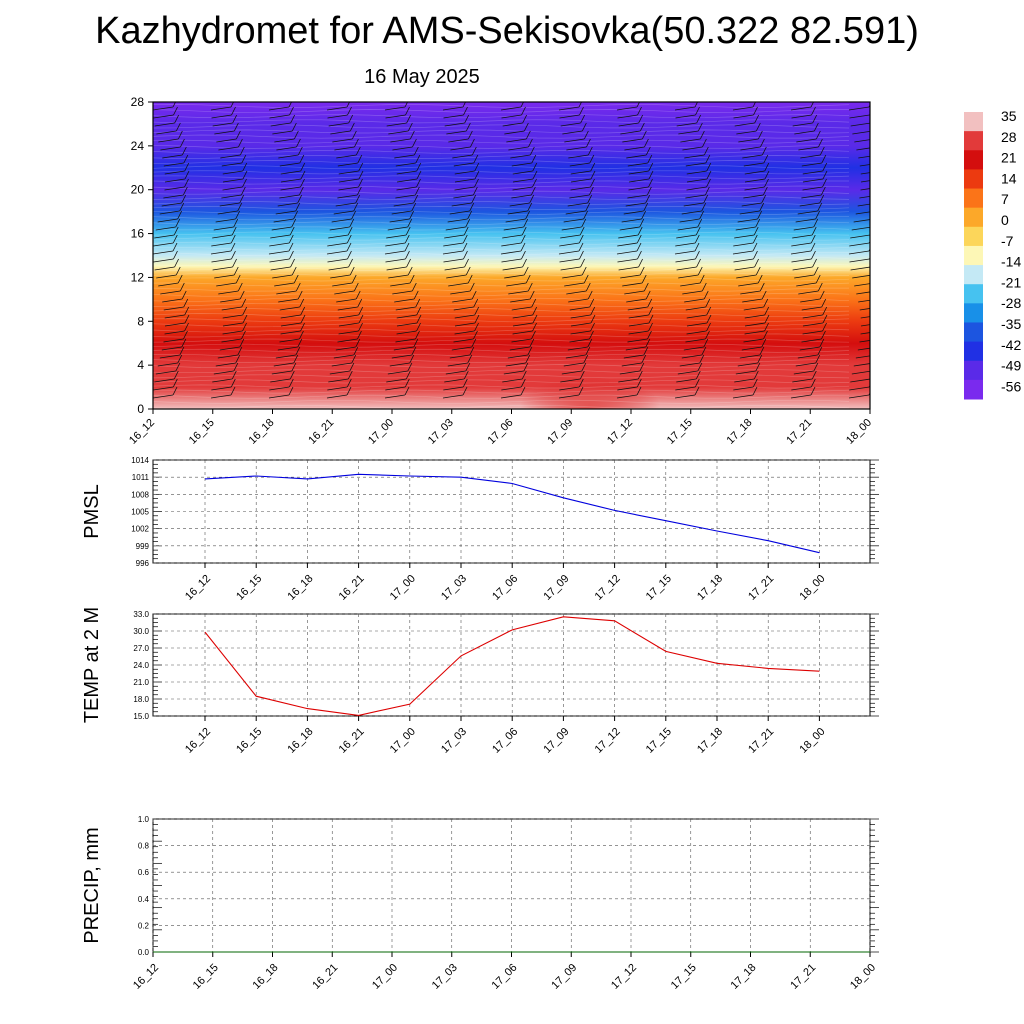 The width and height of the screenshot is (1024, 1024). What do you see at coordinates (249, 741) in the screenshot?
I see `x-tick-label: 16_15` at bounding box center [249, 741].